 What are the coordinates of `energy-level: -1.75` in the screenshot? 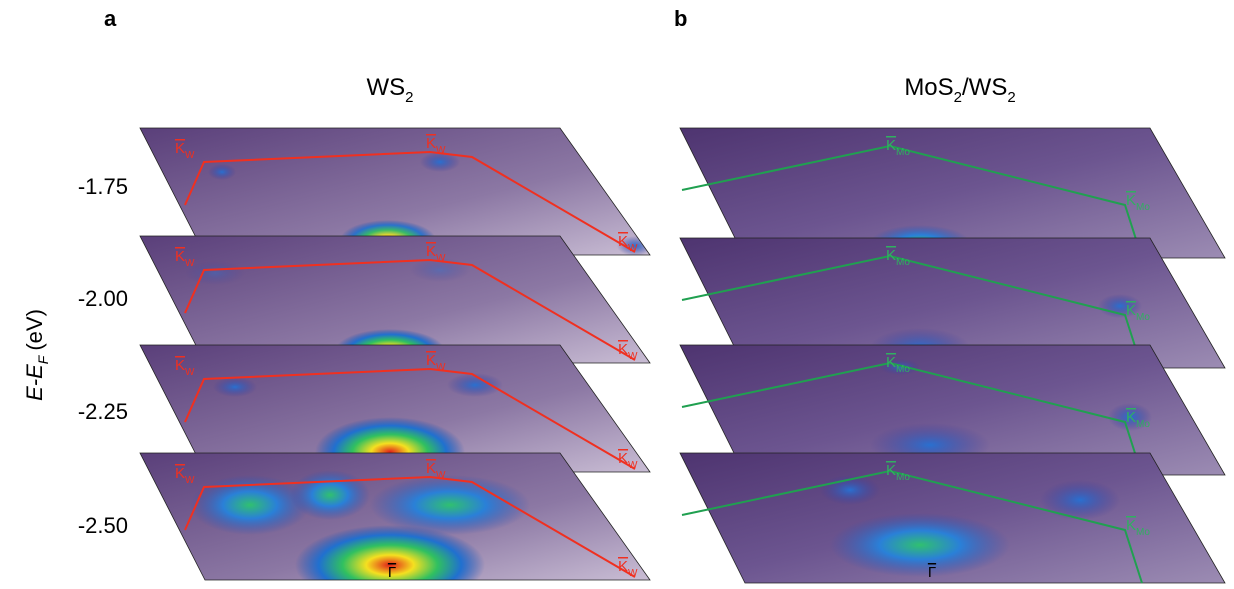 It's located at (103, 186).